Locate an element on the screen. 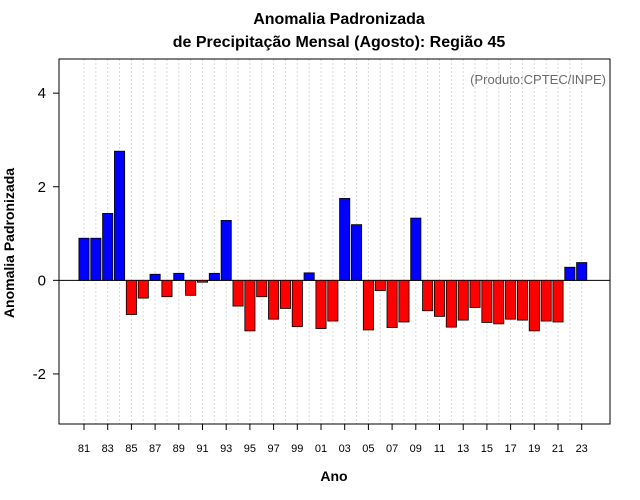 This screenshot has height=500, width=640. x-tick-label: 85 is located at coordinates (131, 449).